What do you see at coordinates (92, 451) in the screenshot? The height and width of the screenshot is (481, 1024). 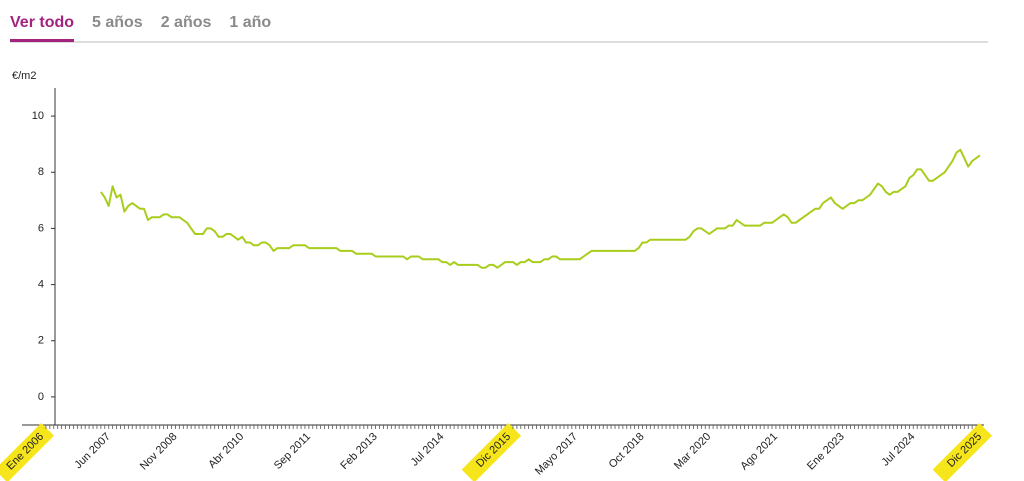 I see `x-tick-label: Jun 2007` at bounding box center [92, 451].